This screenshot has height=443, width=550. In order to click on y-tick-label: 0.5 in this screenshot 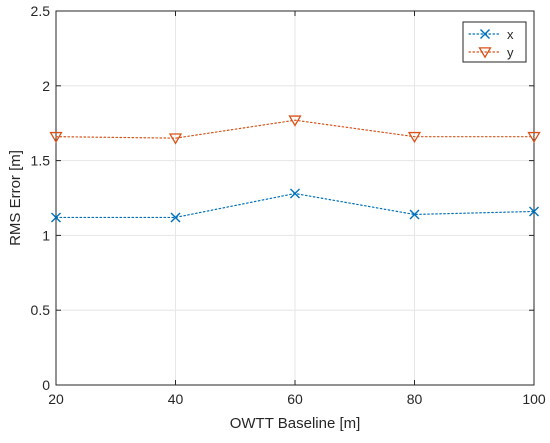, I will do `click(41, 310)`.